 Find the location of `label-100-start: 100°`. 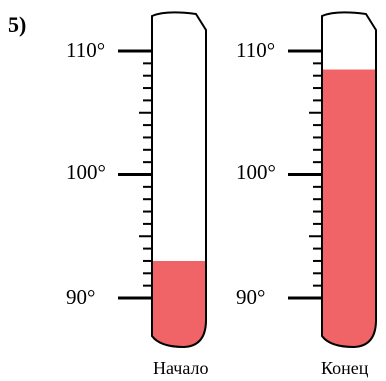

label-100-start: 100° is located at coordinates (86, 172).